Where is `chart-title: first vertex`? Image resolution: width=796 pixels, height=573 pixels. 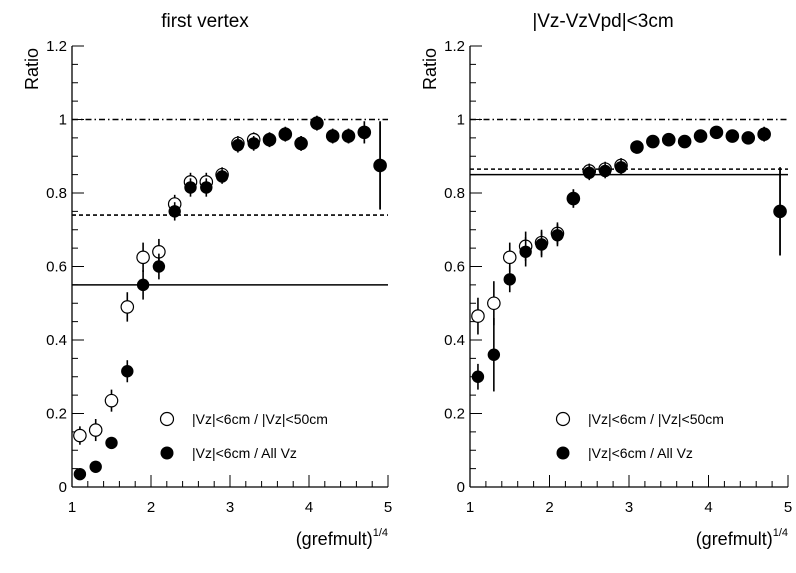 chart-title: first vertex is located at coordinates (205, 21).